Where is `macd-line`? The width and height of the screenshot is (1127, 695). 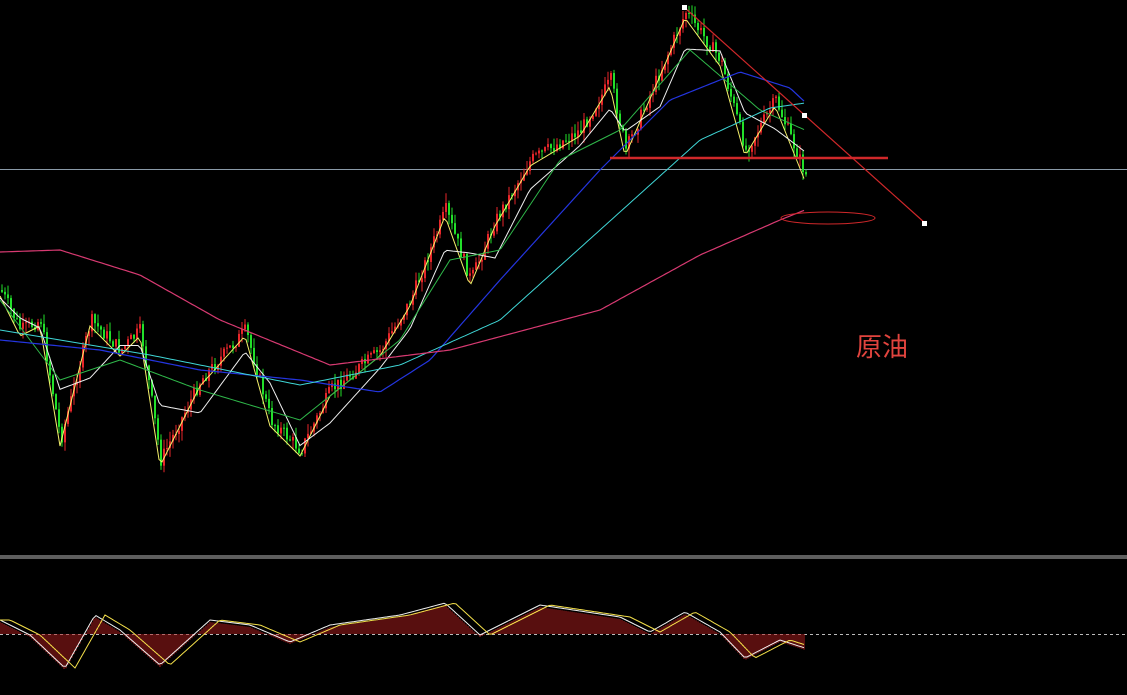 macd-line is located at coordinates (402, 634).